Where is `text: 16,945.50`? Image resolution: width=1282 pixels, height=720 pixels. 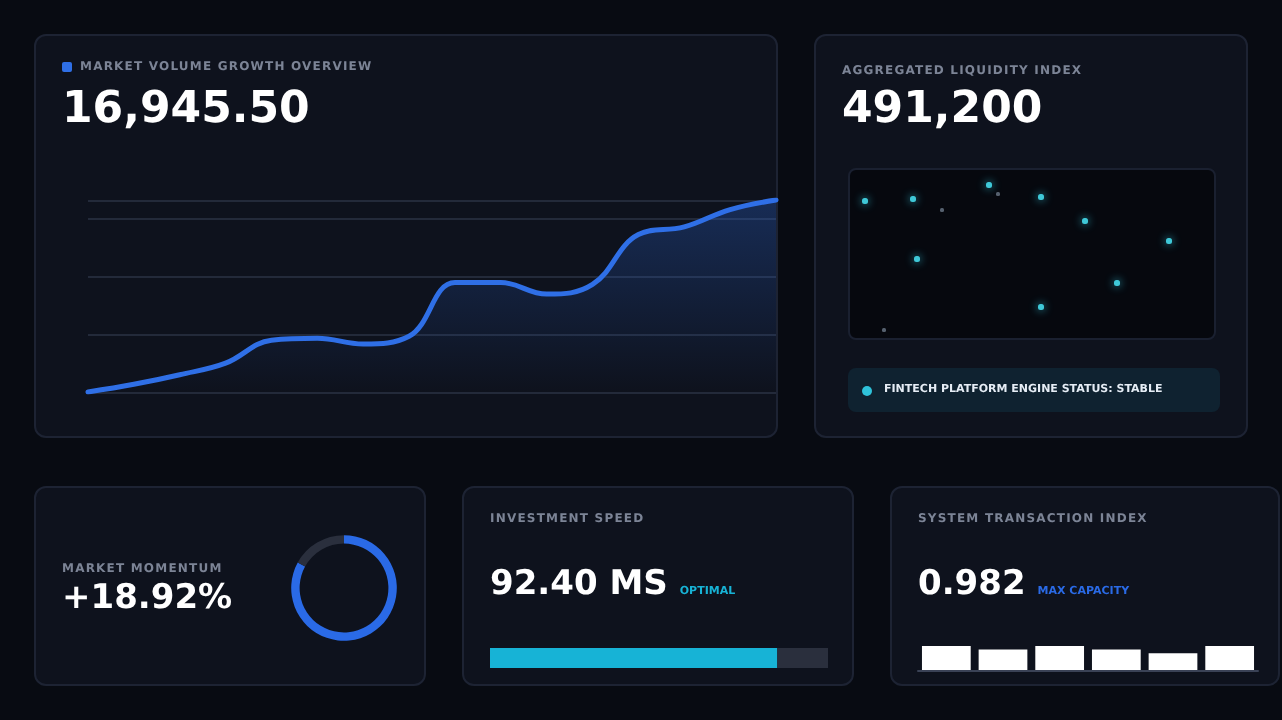 text: 16,945.50 is located at coordinates (186, 109).